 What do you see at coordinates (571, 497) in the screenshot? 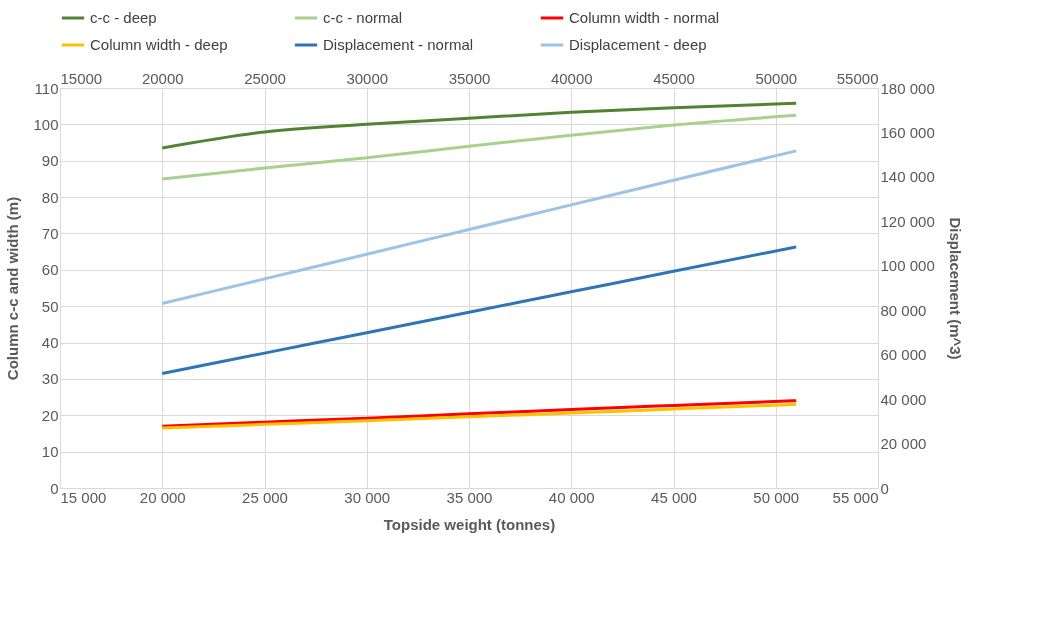
I see `x-tick-label: 40 000` at bounding box center [571, 497].